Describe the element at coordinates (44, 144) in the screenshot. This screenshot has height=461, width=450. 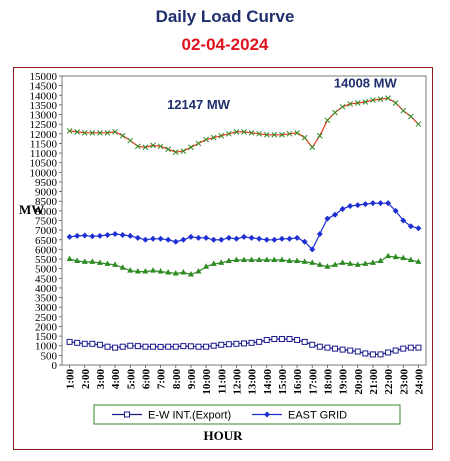
I see `y-tick-label: 11500` at that location.